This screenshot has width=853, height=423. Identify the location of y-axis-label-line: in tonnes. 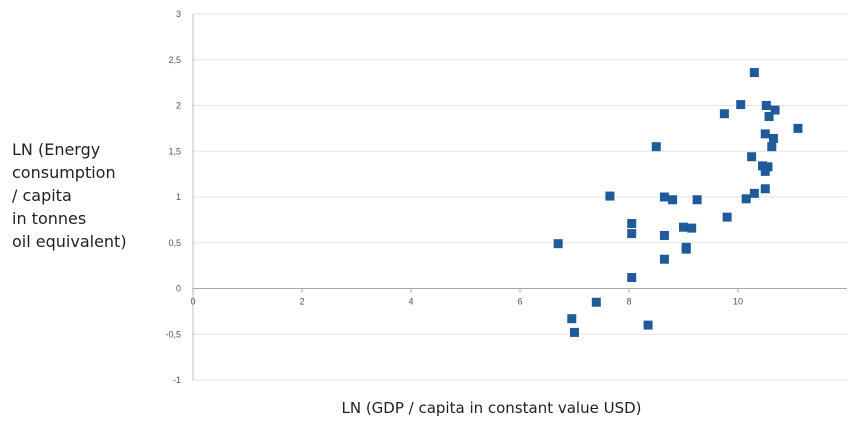
(49, 218).